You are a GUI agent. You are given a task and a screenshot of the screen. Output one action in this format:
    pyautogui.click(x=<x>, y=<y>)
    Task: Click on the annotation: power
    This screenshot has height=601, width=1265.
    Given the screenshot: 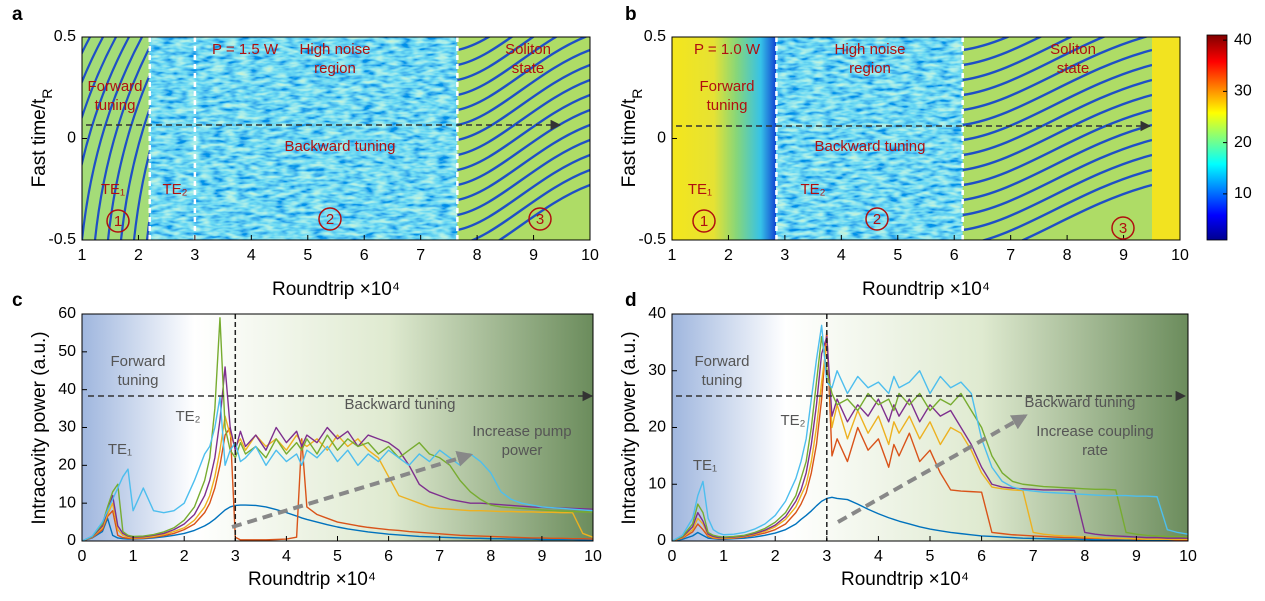 What is the action you would take?
    pyautogui.click(x=522, y=450)
    